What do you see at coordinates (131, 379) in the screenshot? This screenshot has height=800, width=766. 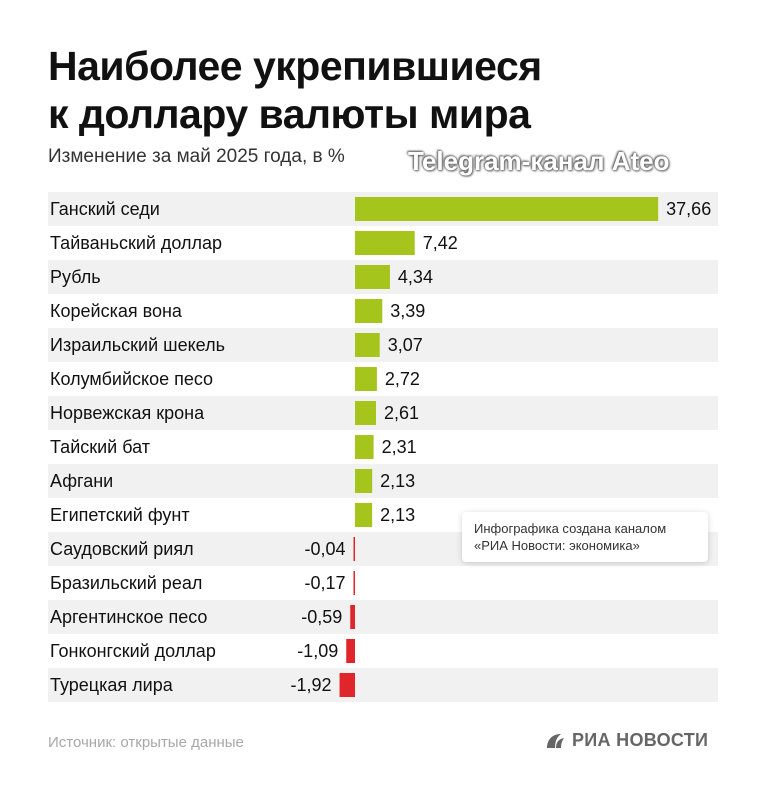 I see `category-label: Колумбийское песо` at bounding box center [131, 379].